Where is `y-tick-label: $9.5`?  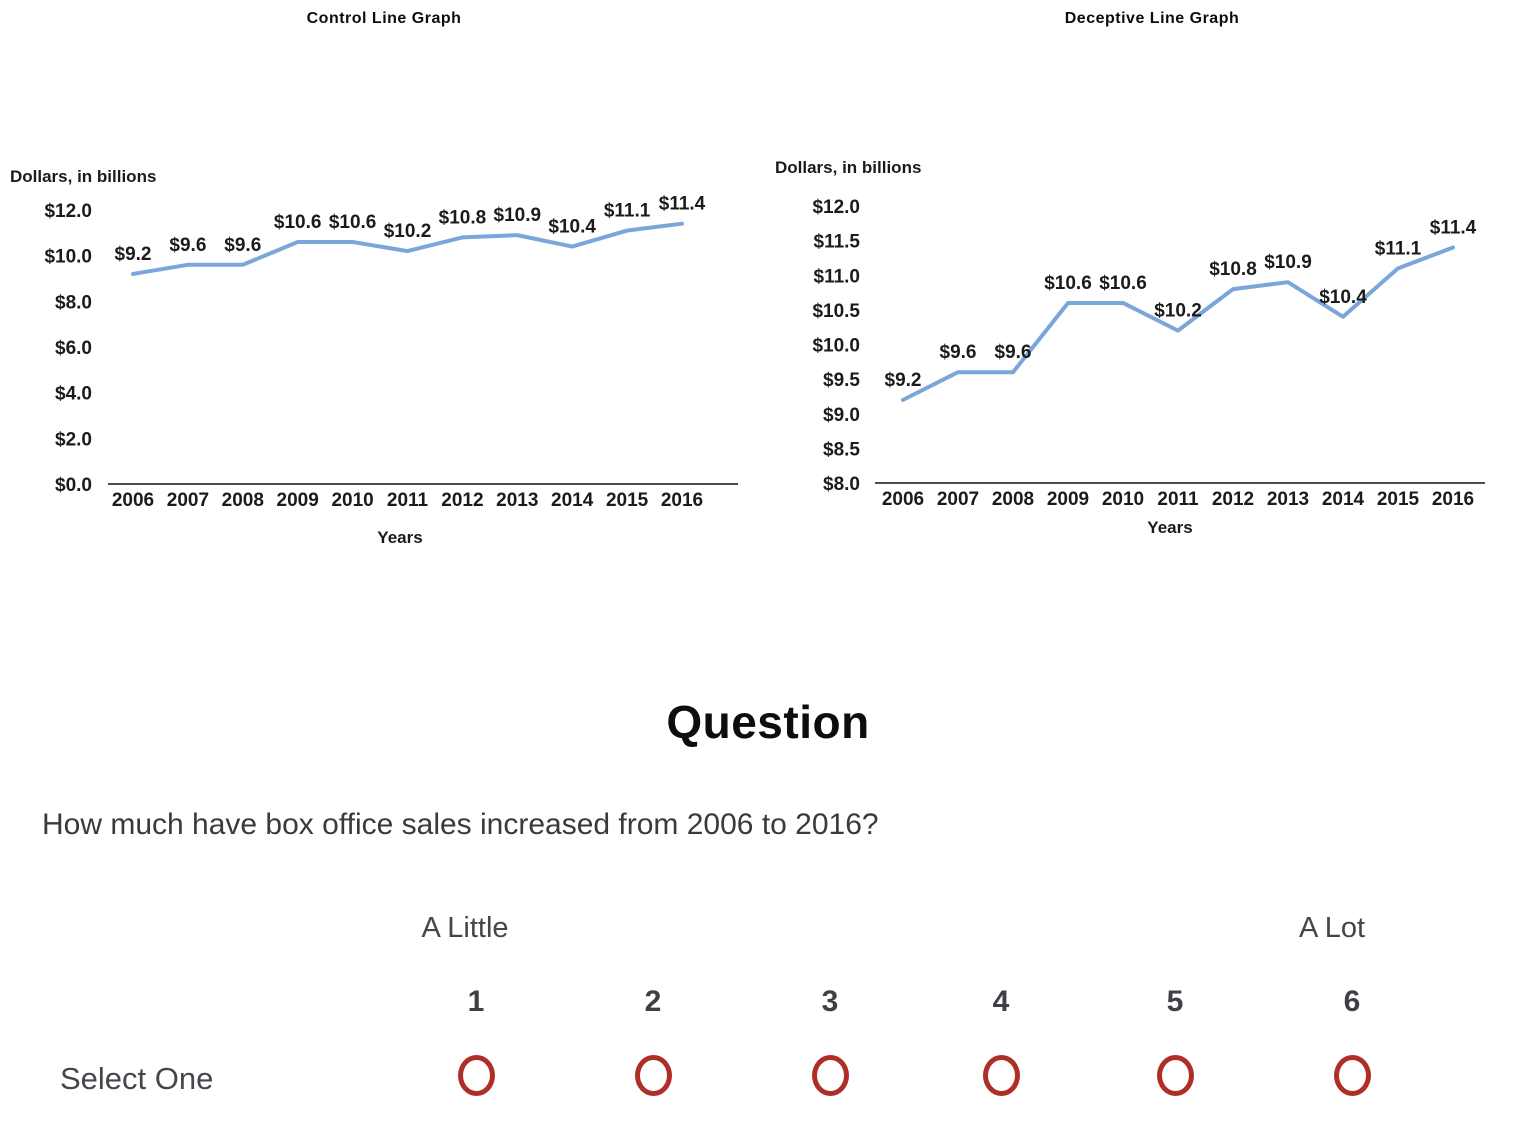 y-tick-label: $9.5 is located at coordinates (841, 380).